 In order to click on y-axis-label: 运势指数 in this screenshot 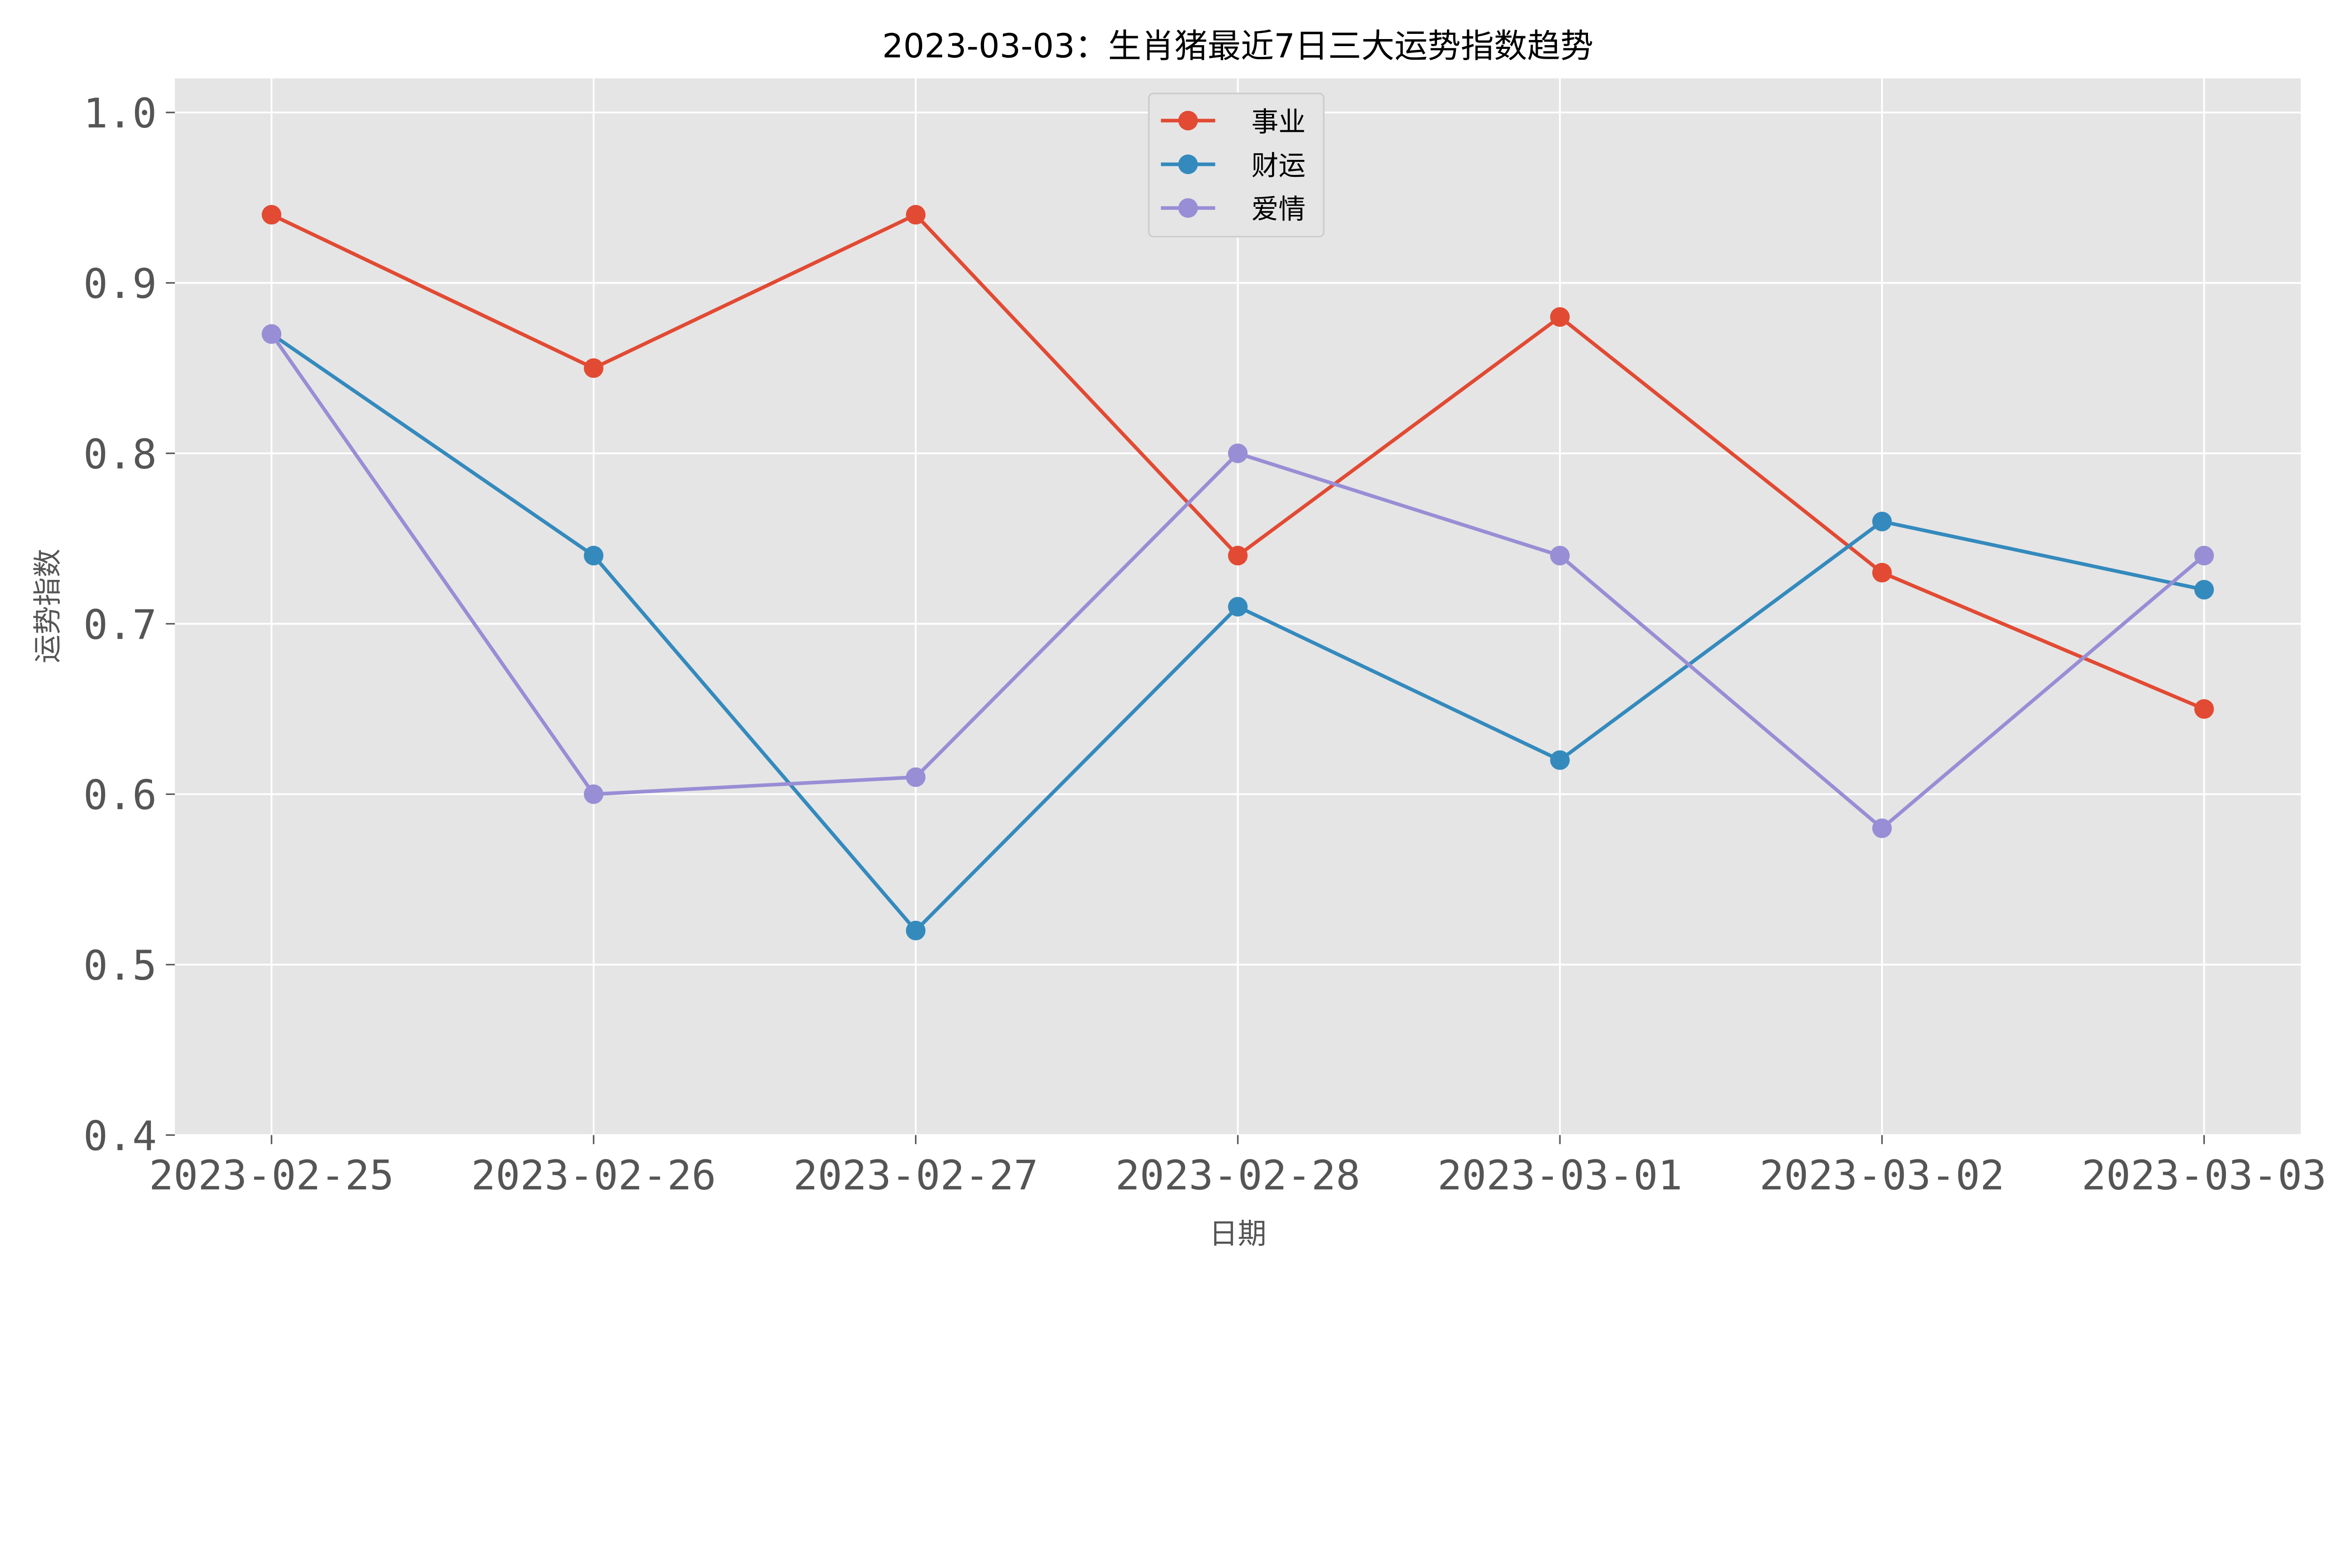, I will do `click(47, 606)`.